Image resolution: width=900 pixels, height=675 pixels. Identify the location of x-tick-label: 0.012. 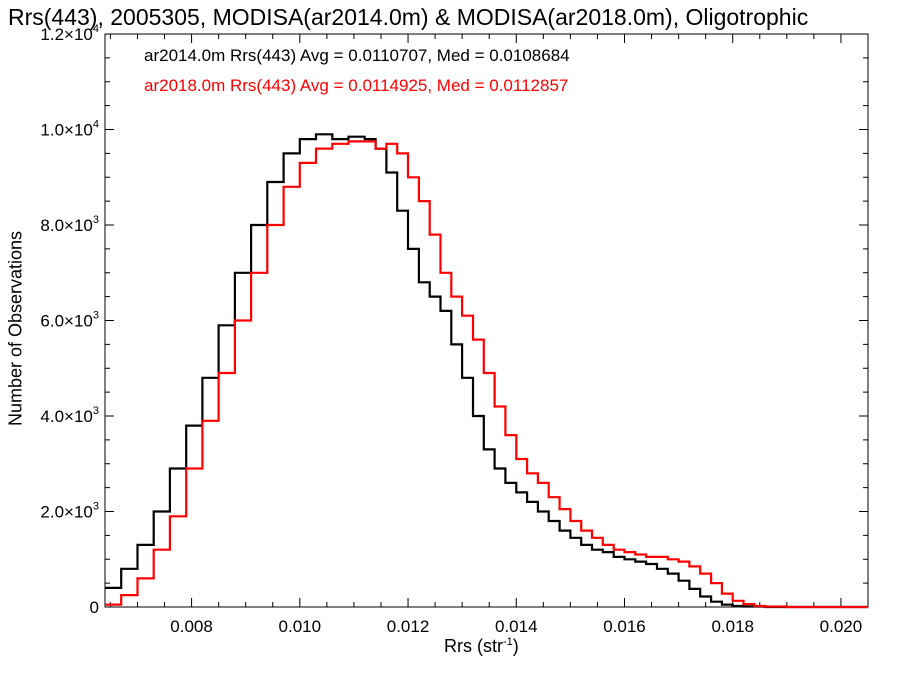
(408, 626).